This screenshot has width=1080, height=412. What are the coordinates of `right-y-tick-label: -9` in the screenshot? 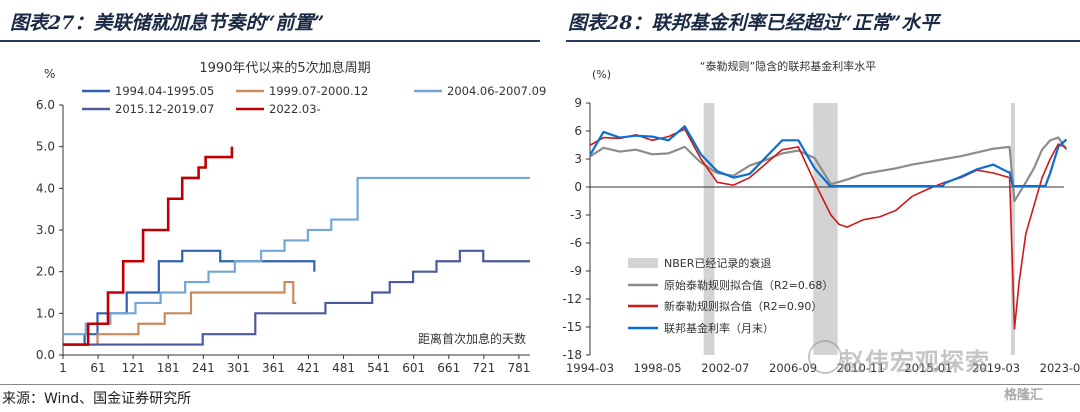 It's located at (576, 271).